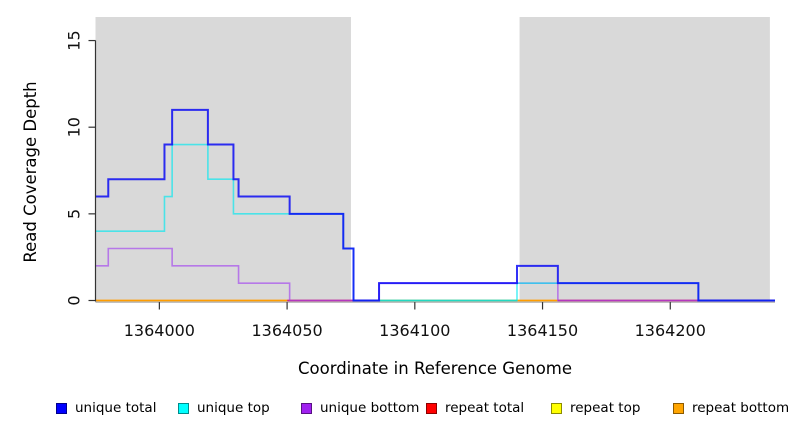  What do you see at coordinates (605, 408) in the screenshot?
I see `legend-label: repeat top` at bounding box center [605, 408].